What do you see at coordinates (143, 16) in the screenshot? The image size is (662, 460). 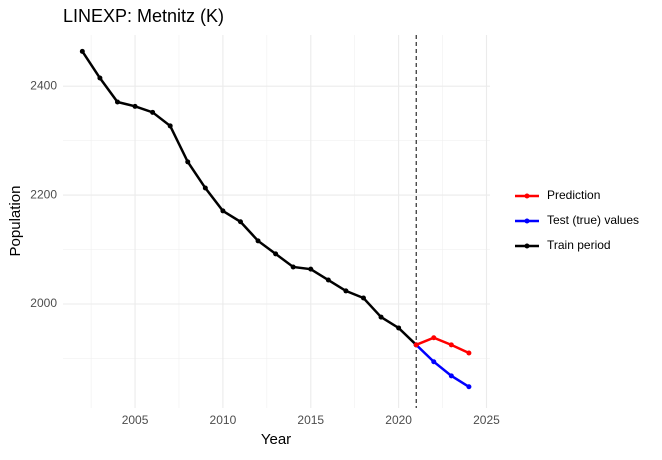 I see `chart-title: LINEXP: Metnitz (K)` at bounding box center [143, 16].